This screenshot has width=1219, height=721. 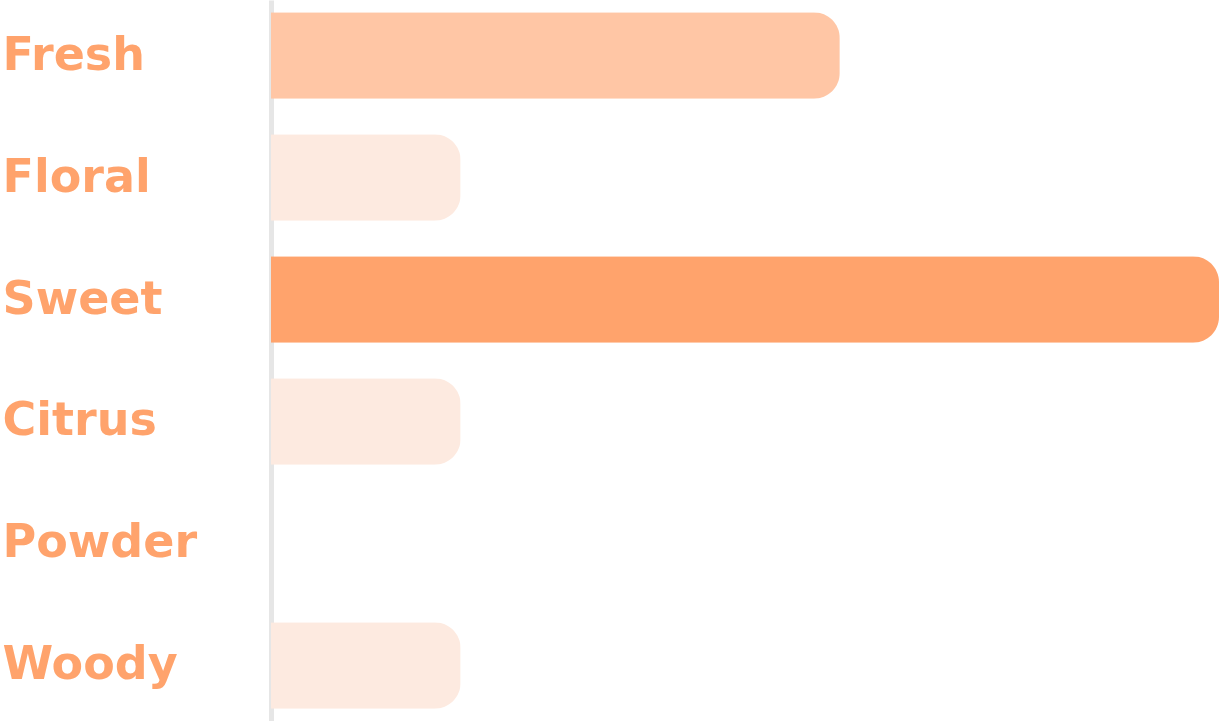 I want to click on y-tick-label: Floral, so click(x=76, y=175).